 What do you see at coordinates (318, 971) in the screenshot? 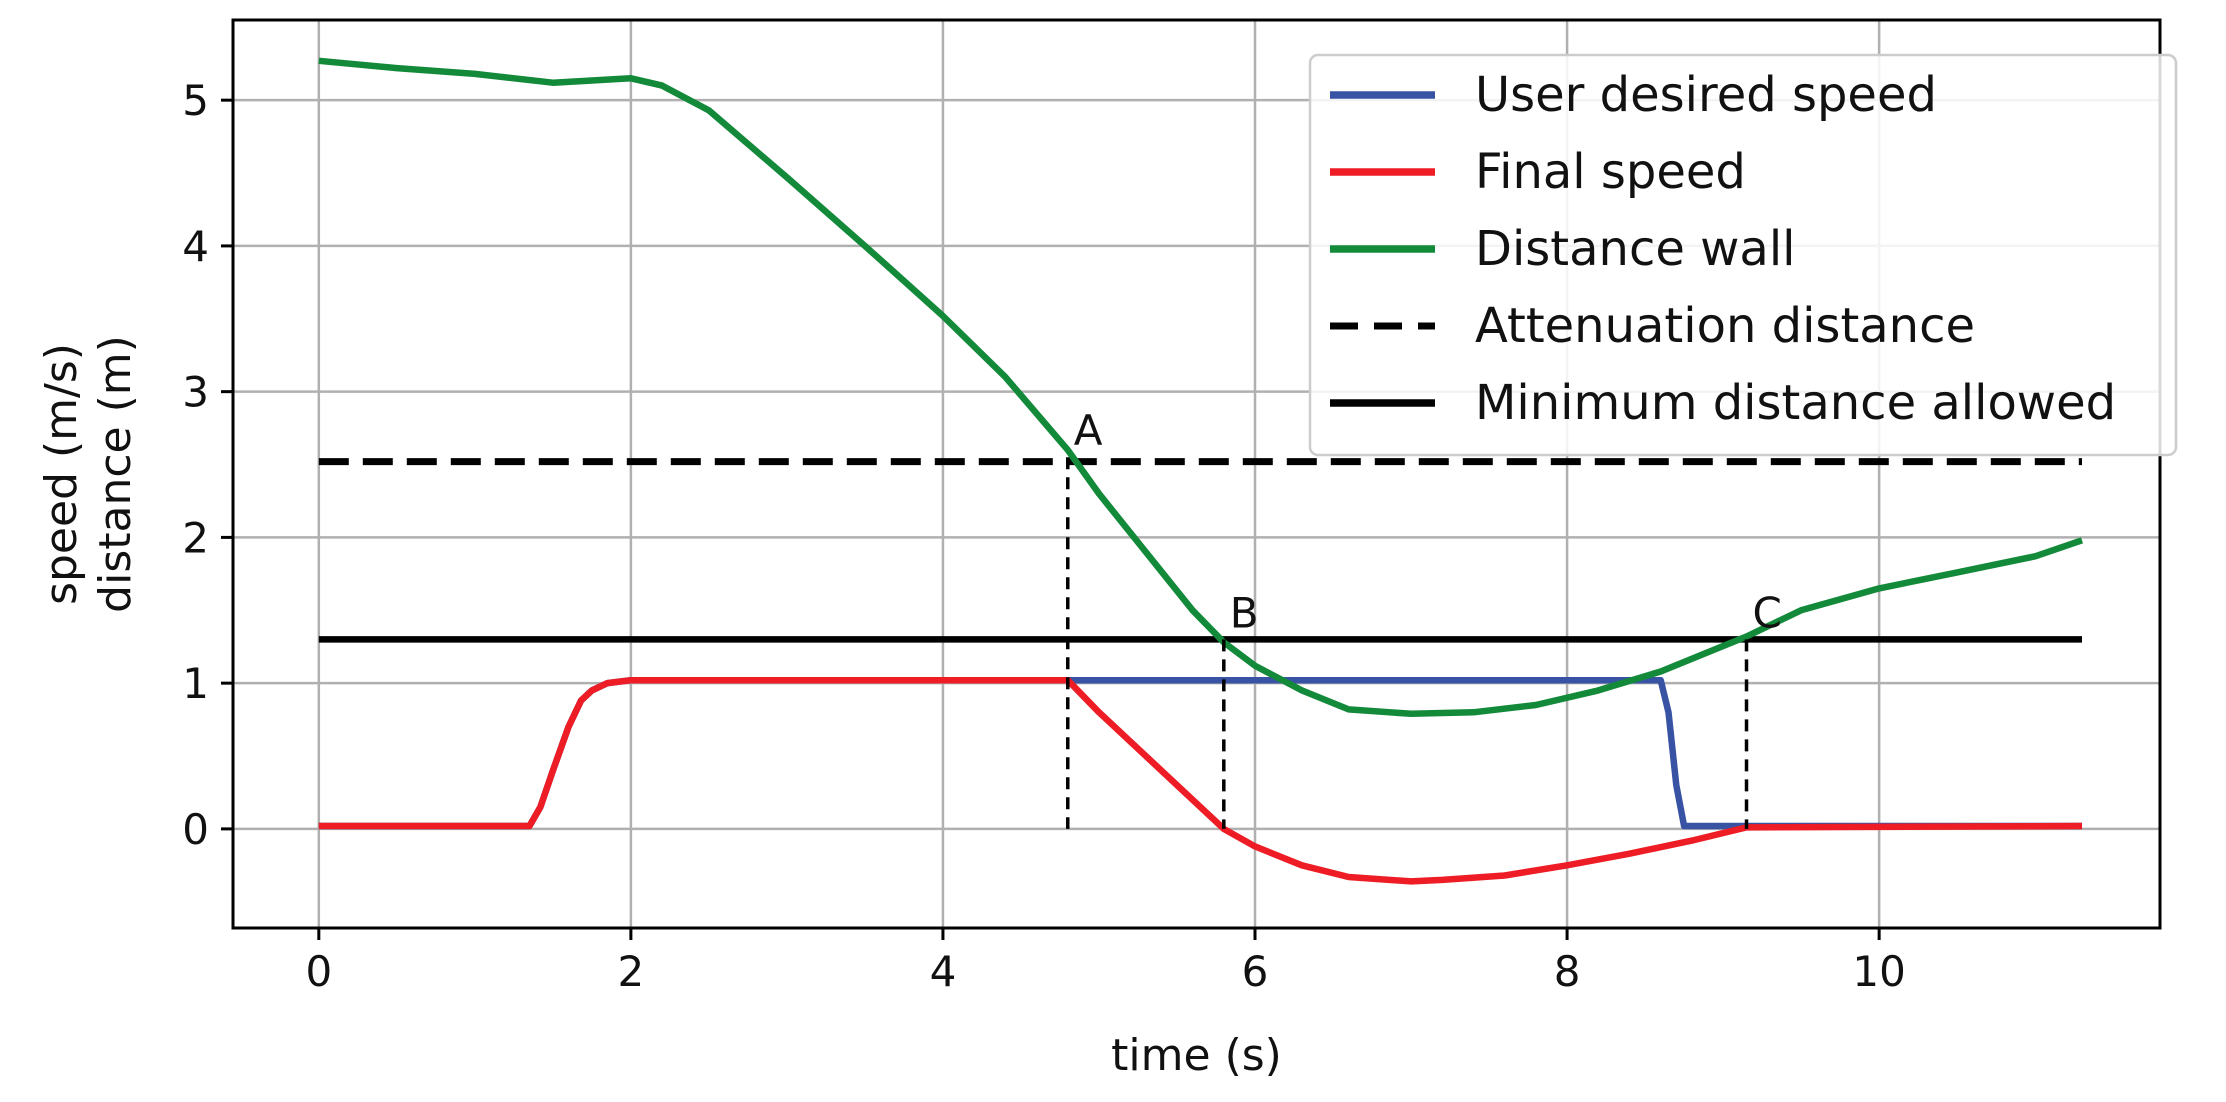
I see `x-tick-label-0: 0` at bounding box center [318, 971].